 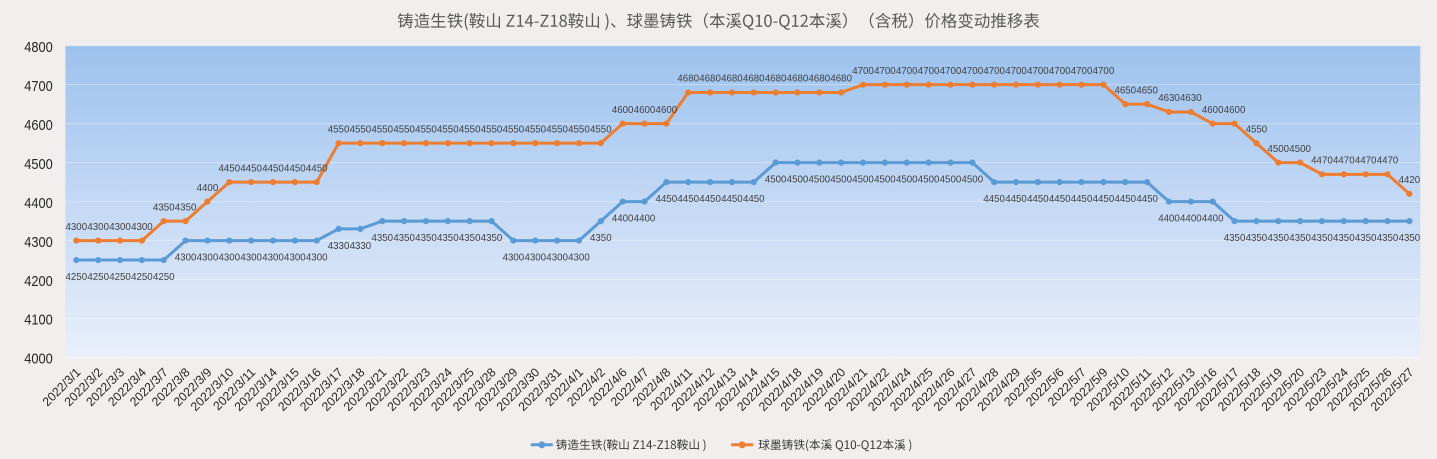 What do you see at coordinates (38, 47) in the screenshot?
I see `svg-text: 4800` at bounding box center [38, 47].